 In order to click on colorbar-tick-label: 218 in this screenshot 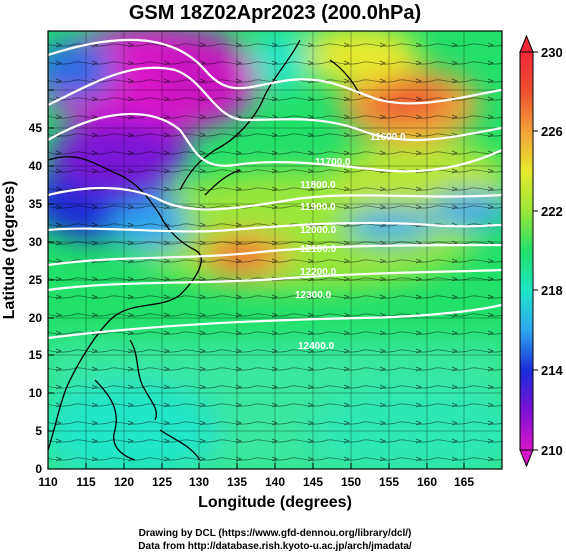, I will do `click(552, 290)`.